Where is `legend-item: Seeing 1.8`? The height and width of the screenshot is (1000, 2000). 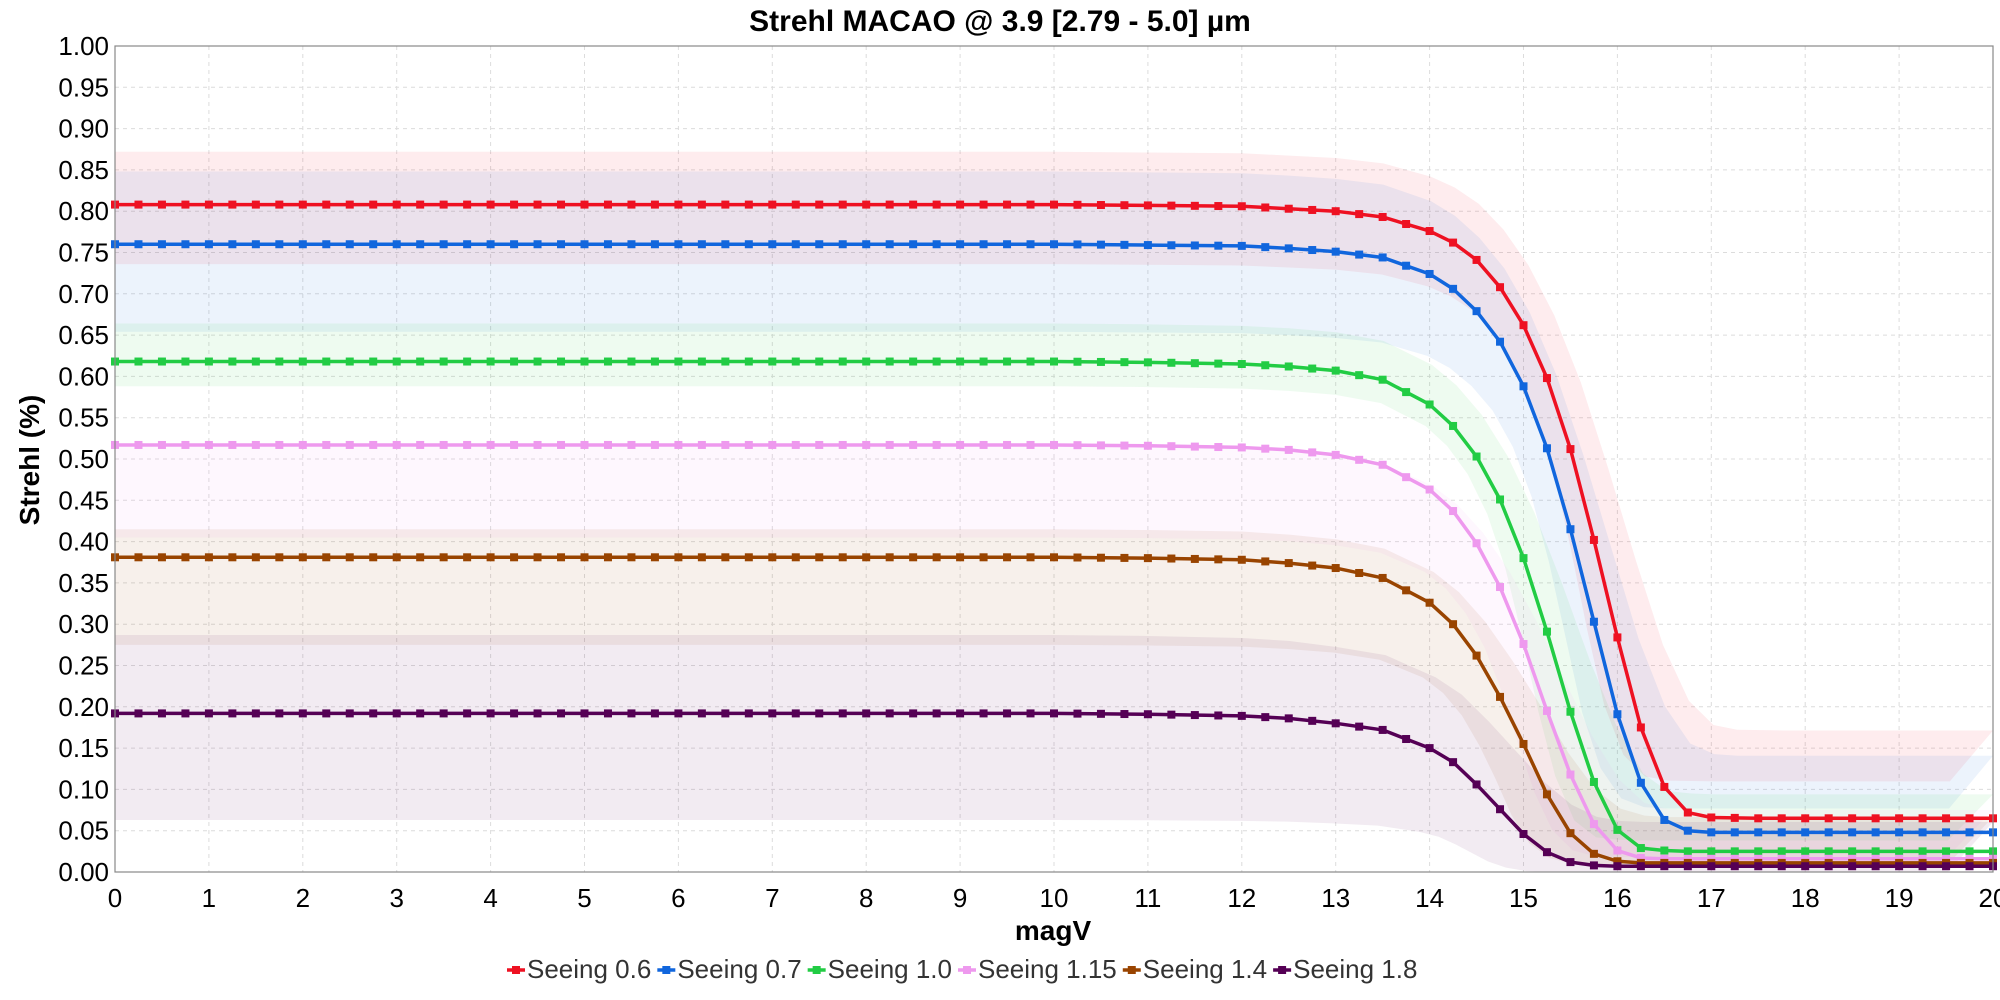 legend-item: Seeing 1.8 is located at coordinates (1345, 969).